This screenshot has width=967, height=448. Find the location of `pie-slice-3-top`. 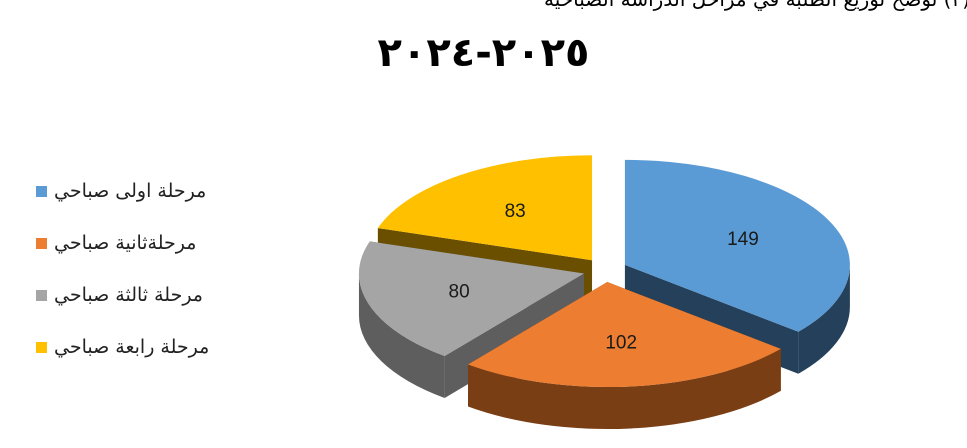

pie-slice-3-top is located at coordinates (471, 298).